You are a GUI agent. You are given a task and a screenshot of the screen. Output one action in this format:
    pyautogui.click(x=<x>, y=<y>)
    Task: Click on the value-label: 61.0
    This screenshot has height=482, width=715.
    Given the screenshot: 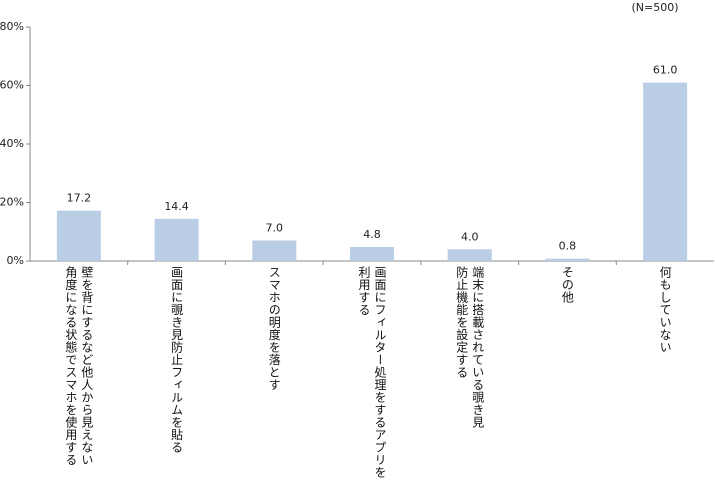 What is the action you would take?
    pyautogui.click(x=665, y=70)
    